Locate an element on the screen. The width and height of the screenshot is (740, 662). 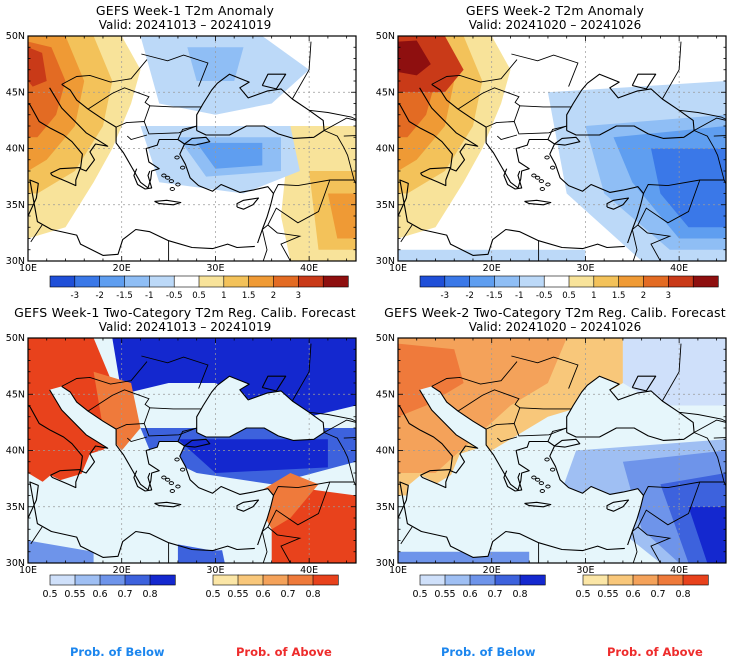
coastlines is located at coordinates (546, 466).